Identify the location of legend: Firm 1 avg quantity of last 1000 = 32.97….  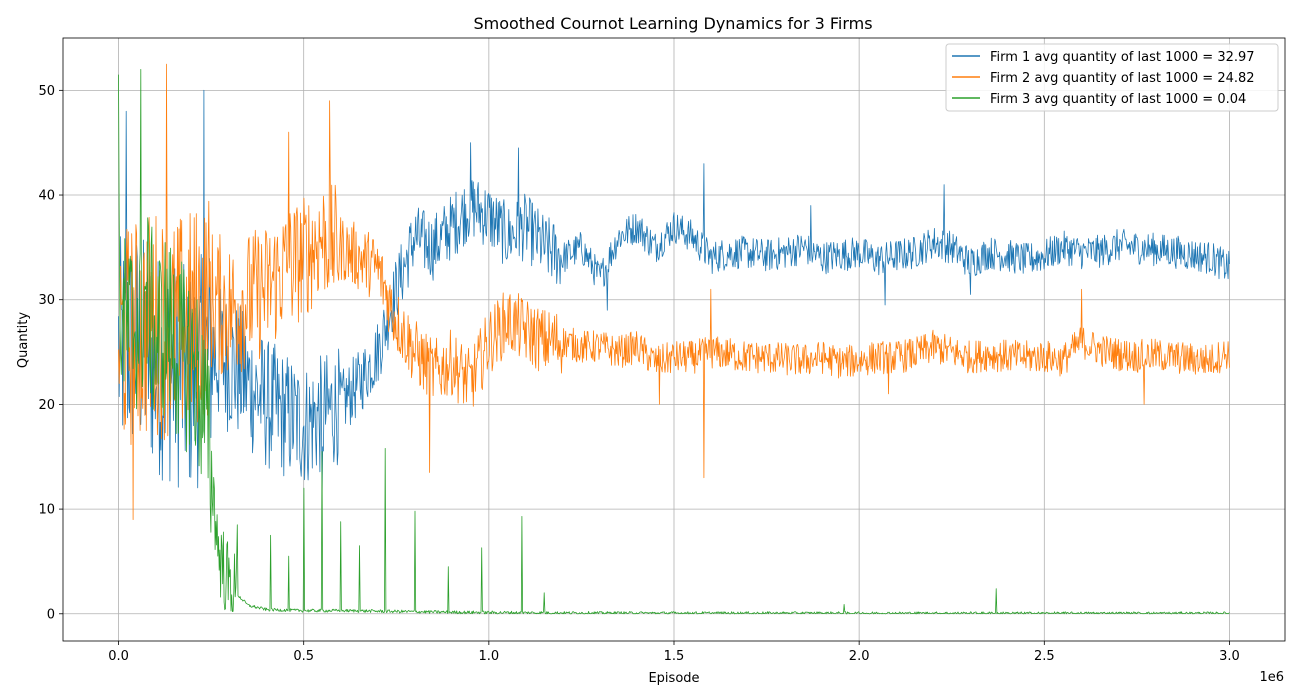
(1112, 77).